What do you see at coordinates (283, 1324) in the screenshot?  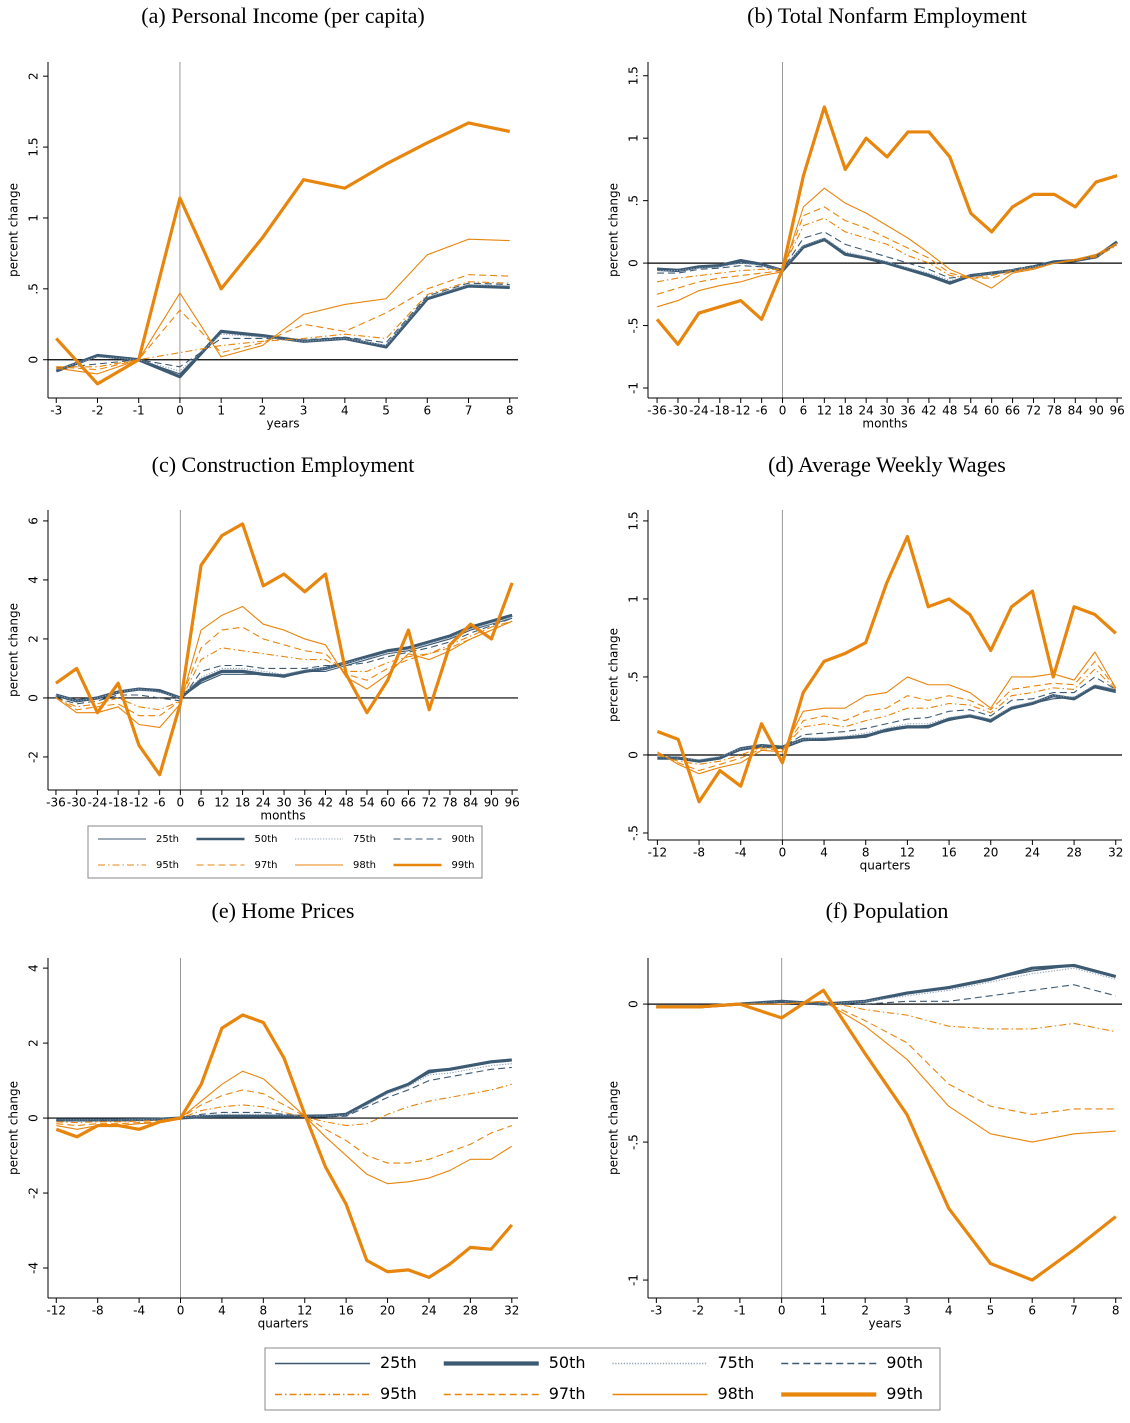 I see `x-axis-label: quarters` at bounding box center [283, 1324].